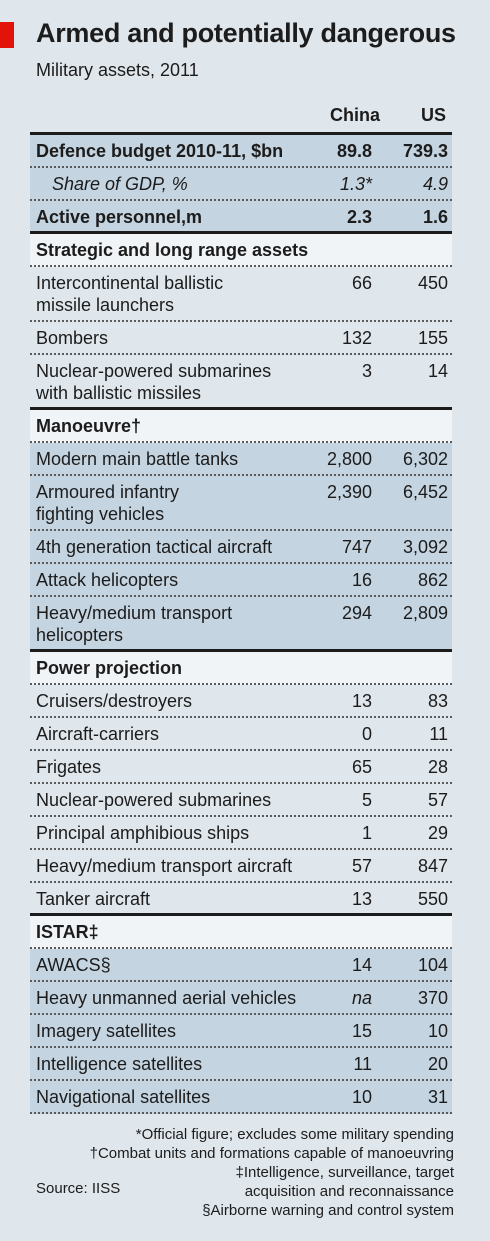 This screenshot has width=490, height=1241. I want to click on row-label: Share of GDP, %, so click(120, 184).